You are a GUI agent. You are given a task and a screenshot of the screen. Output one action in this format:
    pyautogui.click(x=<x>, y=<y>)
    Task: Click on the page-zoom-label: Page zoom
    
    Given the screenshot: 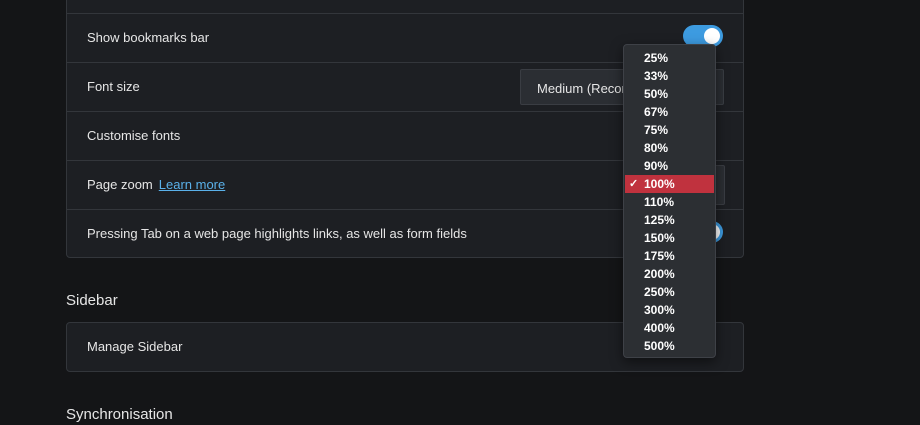 What is the action you would take?
    pyautogui.click(x=120, y=184)
    